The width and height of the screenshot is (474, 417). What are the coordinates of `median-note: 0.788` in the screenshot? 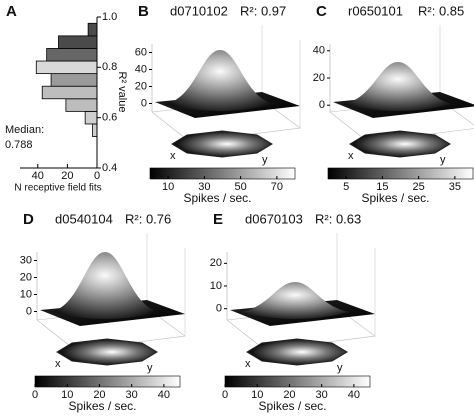 It's located at (19, 145).